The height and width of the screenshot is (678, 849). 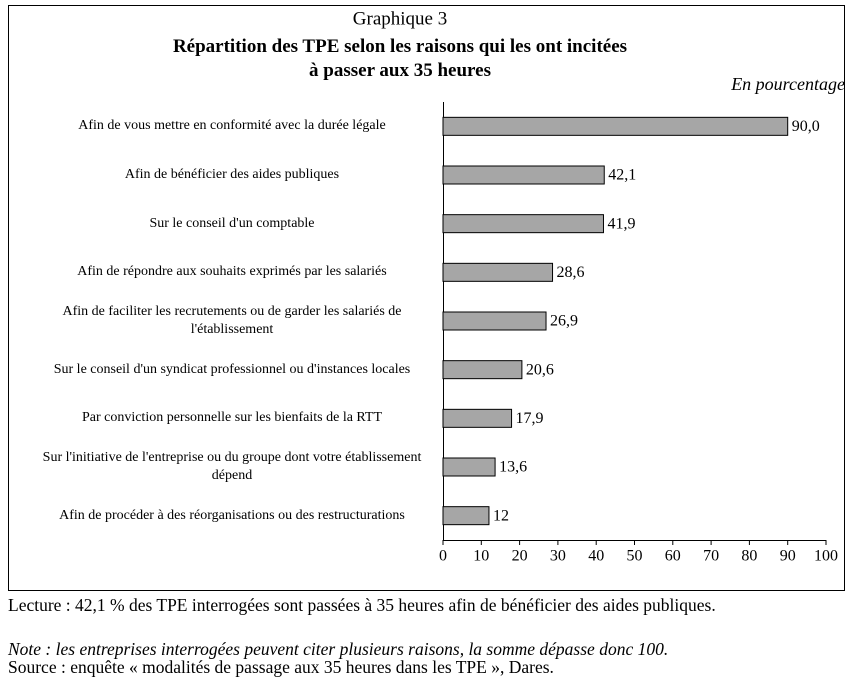 What do you see at coordinates (571, 272) in the screenshot?
I see `value-label: 28,6` at bounding box center [571, 272].